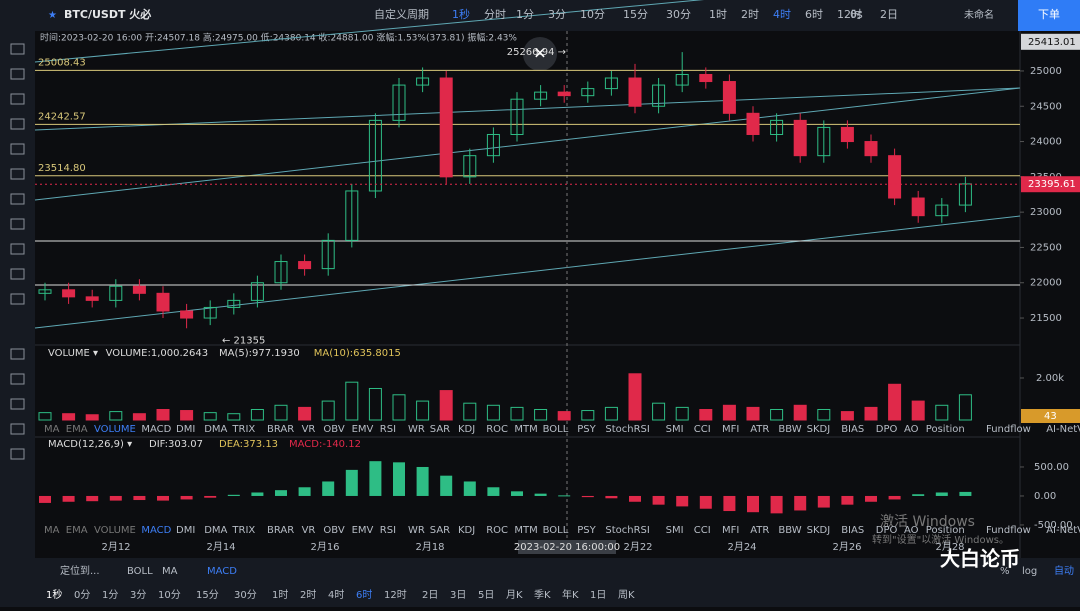 The image size is (1080, 611). I want to click on indicator-tab: ROC, so click(497, 530).